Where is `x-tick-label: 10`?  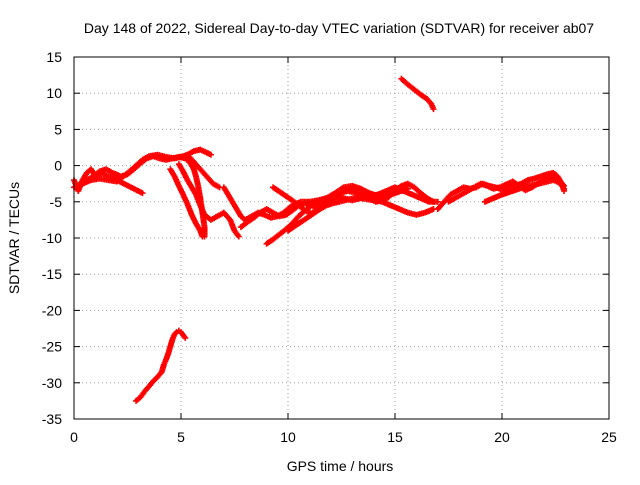 x-tick-label: 10 is located at coordinates (288, 437).